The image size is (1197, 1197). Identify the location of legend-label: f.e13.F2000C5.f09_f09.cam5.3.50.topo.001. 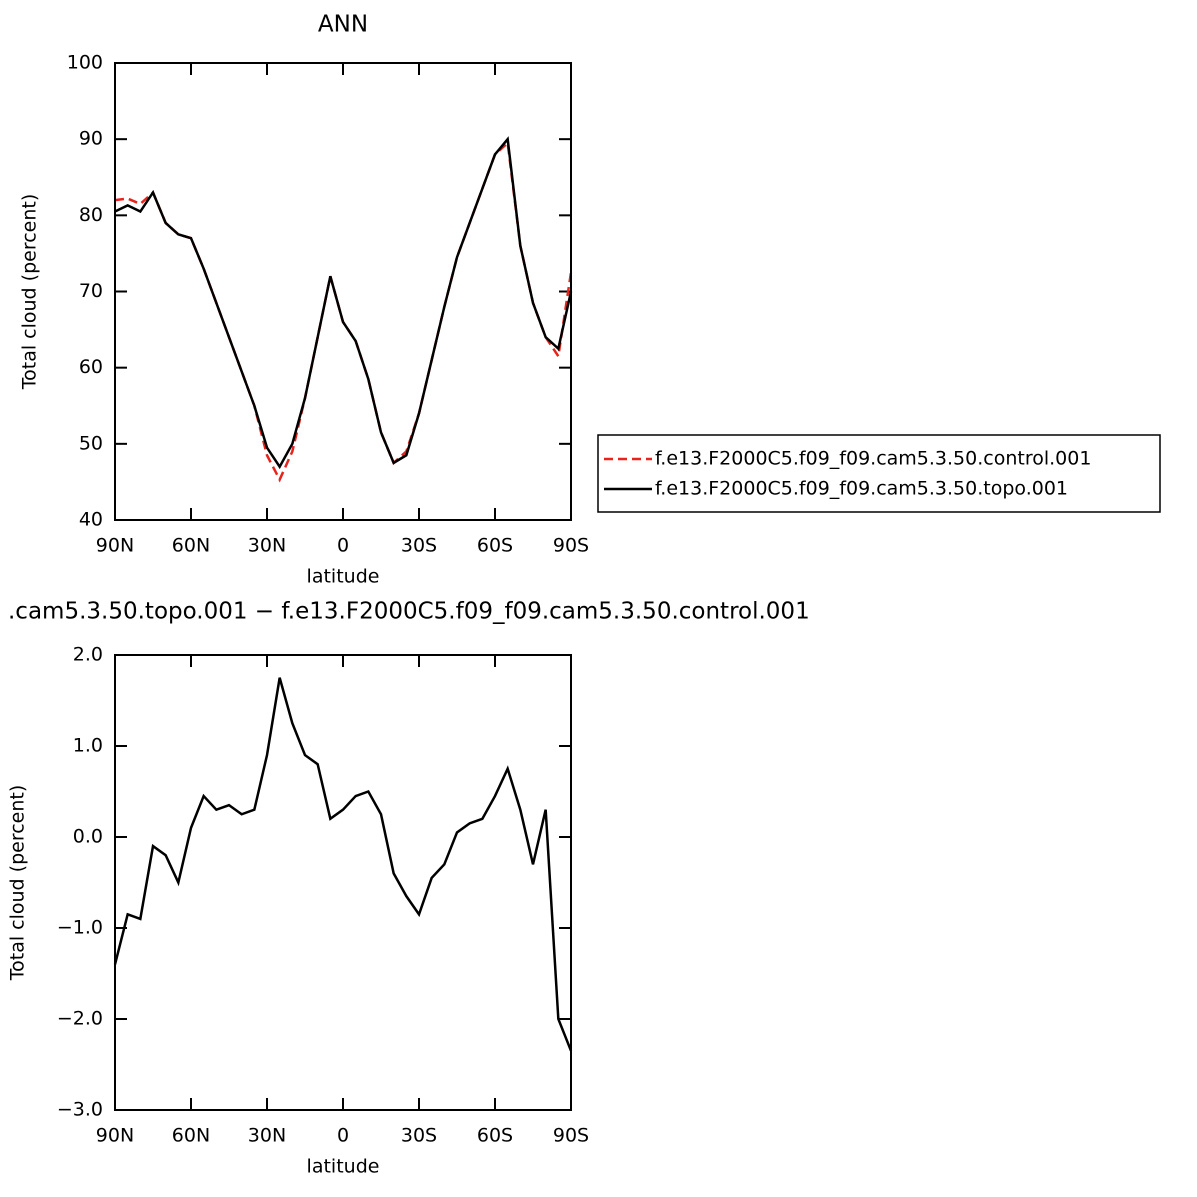
(861, 489).